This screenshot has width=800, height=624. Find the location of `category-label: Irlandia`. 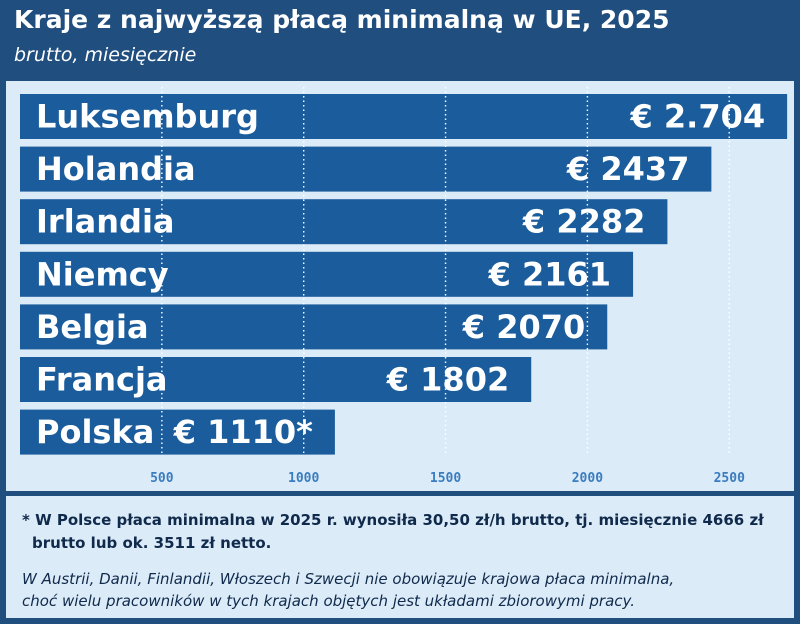

category-label: Irlandia is located at coordinates (105, 222).